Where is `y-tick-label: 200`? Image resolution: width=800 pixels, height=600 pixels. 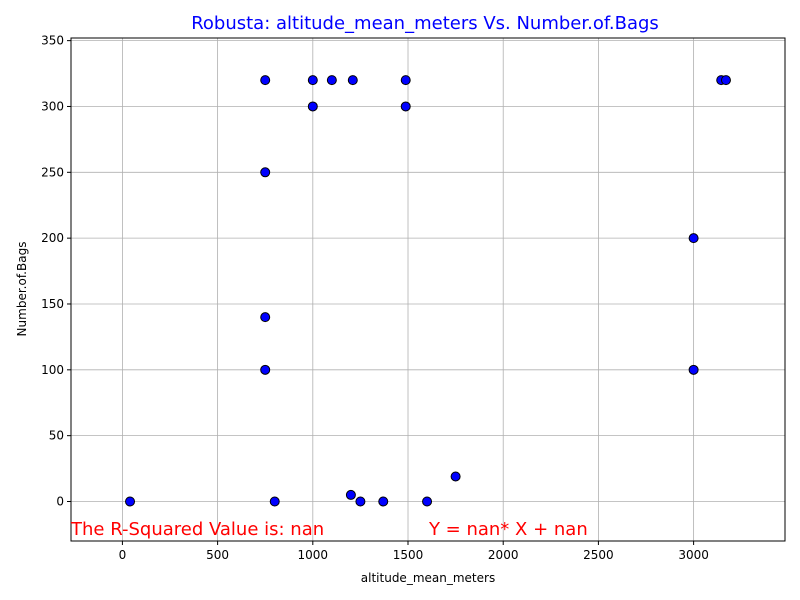
y-tick-label: 200 is located at coordinates (52, 238).